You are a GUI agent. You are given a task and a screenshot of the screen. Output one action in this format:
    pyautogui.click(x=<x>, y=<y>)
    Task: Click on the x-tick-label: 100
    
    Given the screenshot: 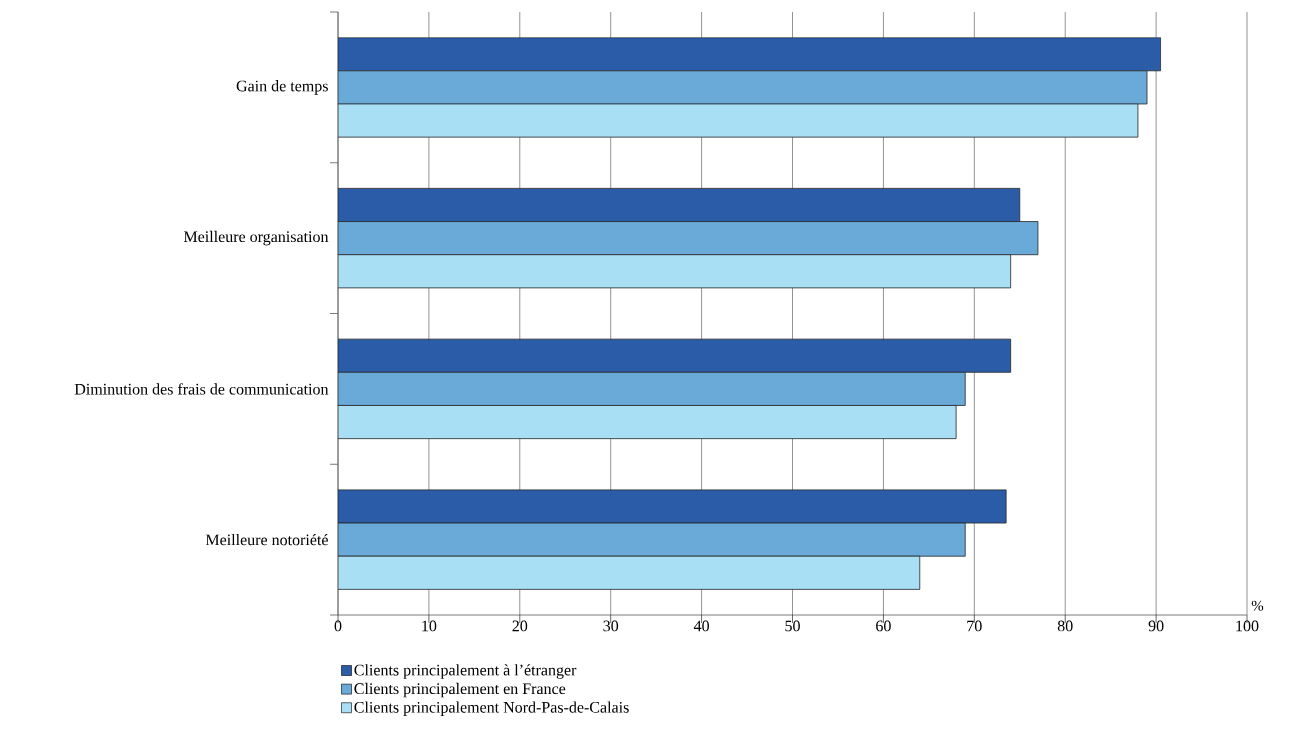 What is the action you would take?
    pyautogui.click(x=1247, y=626)
    